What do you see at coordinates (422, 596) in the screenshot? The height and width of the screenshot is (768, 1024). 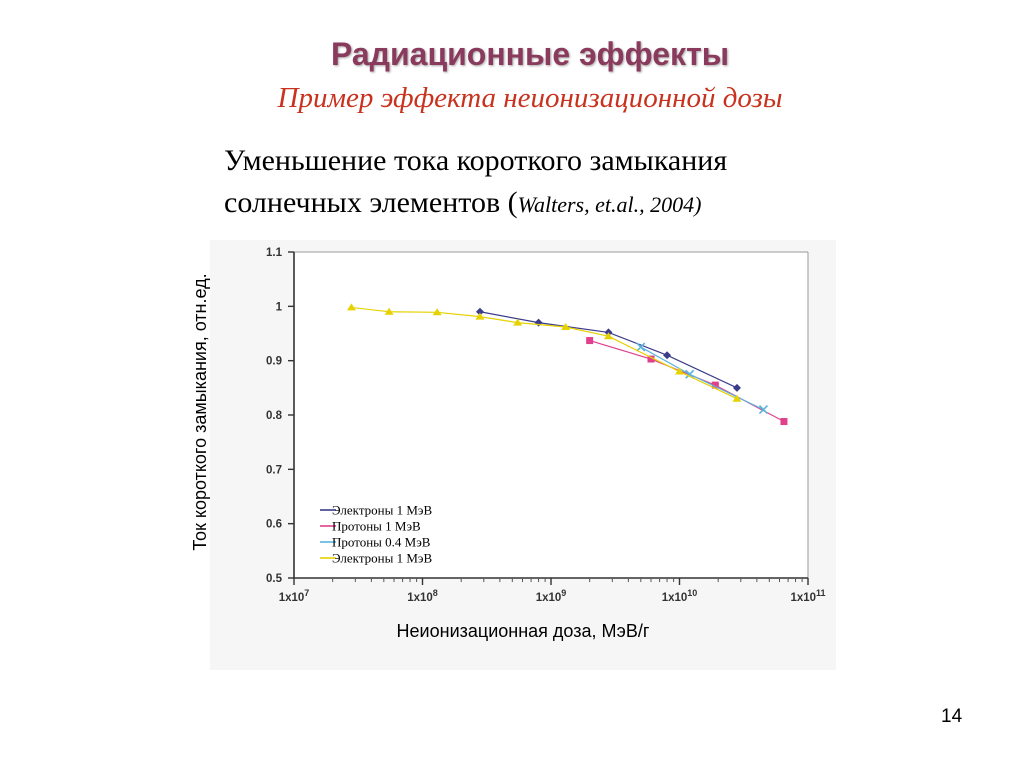 I see `x-tick-label: 1x10⁸` at bounding box center [422, 596].